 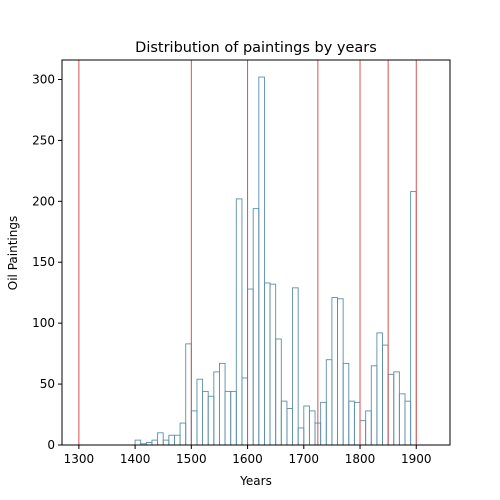 What do you see at coordinates (256, 48) in the screenshot?
I see `chart-title: Distribution of paintings by years` at bounding box center [256, 48].